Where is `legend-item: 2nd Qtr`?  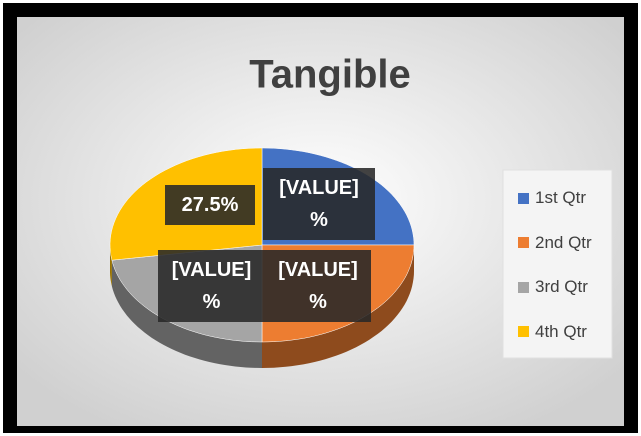
legend-item: 2nd Qtr is located at coordinates (555, 243).